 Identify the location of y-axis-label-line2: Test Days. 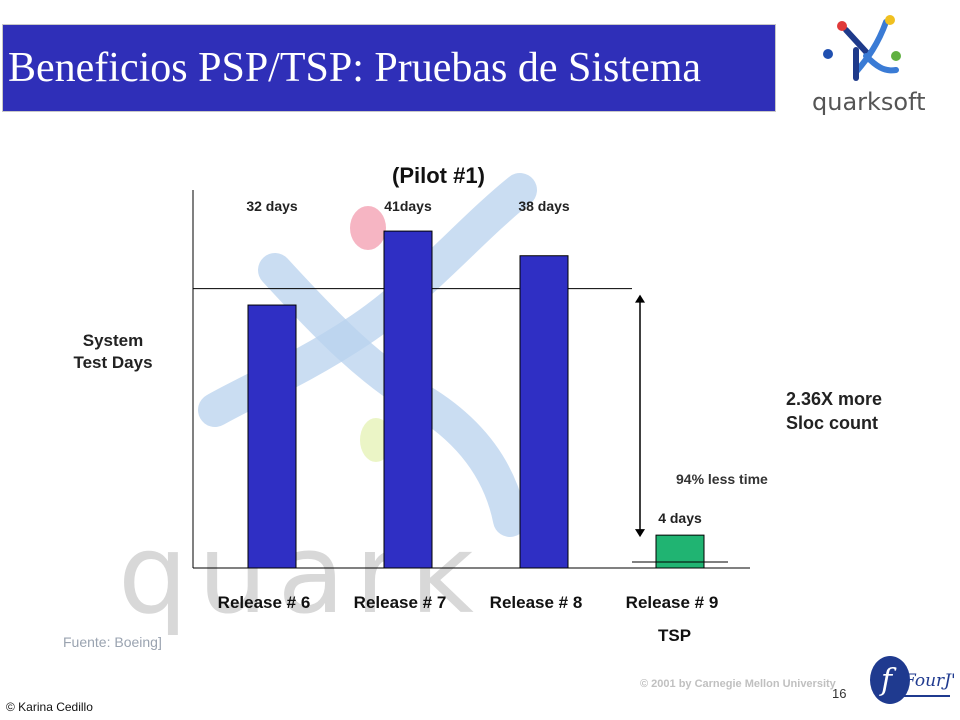
(113, 362).